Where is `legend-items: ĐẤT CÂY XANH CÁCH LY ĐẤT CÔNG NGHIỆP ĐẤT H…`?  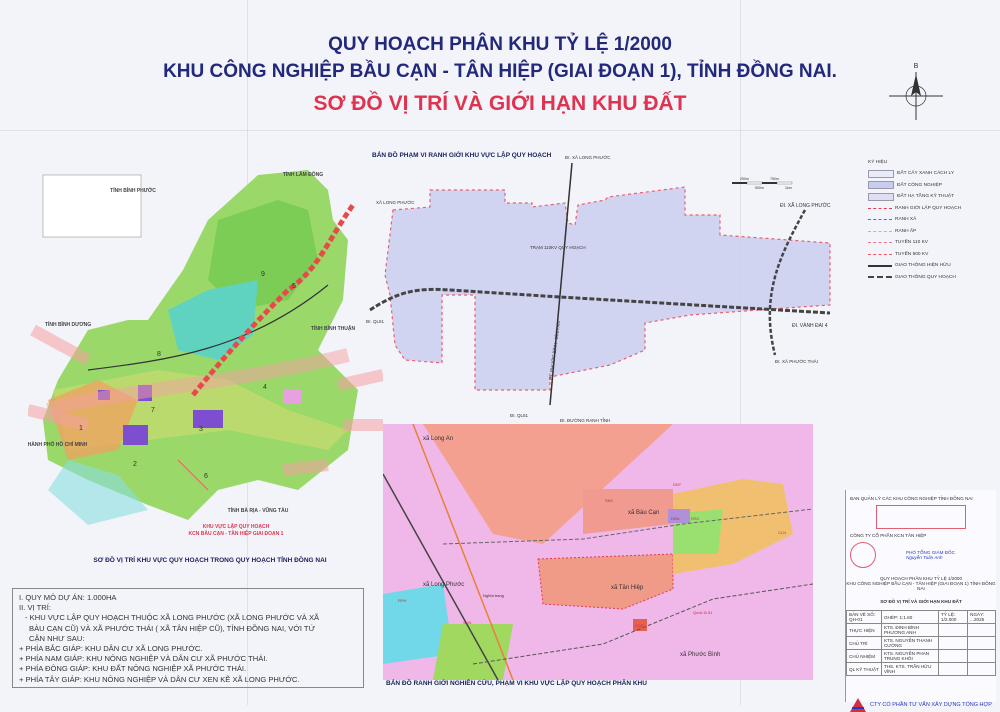 legend-items: ĐẤT CÂY XANH CÁCH LY ĐẤT CÔNG NGHIỆP ĐẤT H… is located at coordinates (923, 225).